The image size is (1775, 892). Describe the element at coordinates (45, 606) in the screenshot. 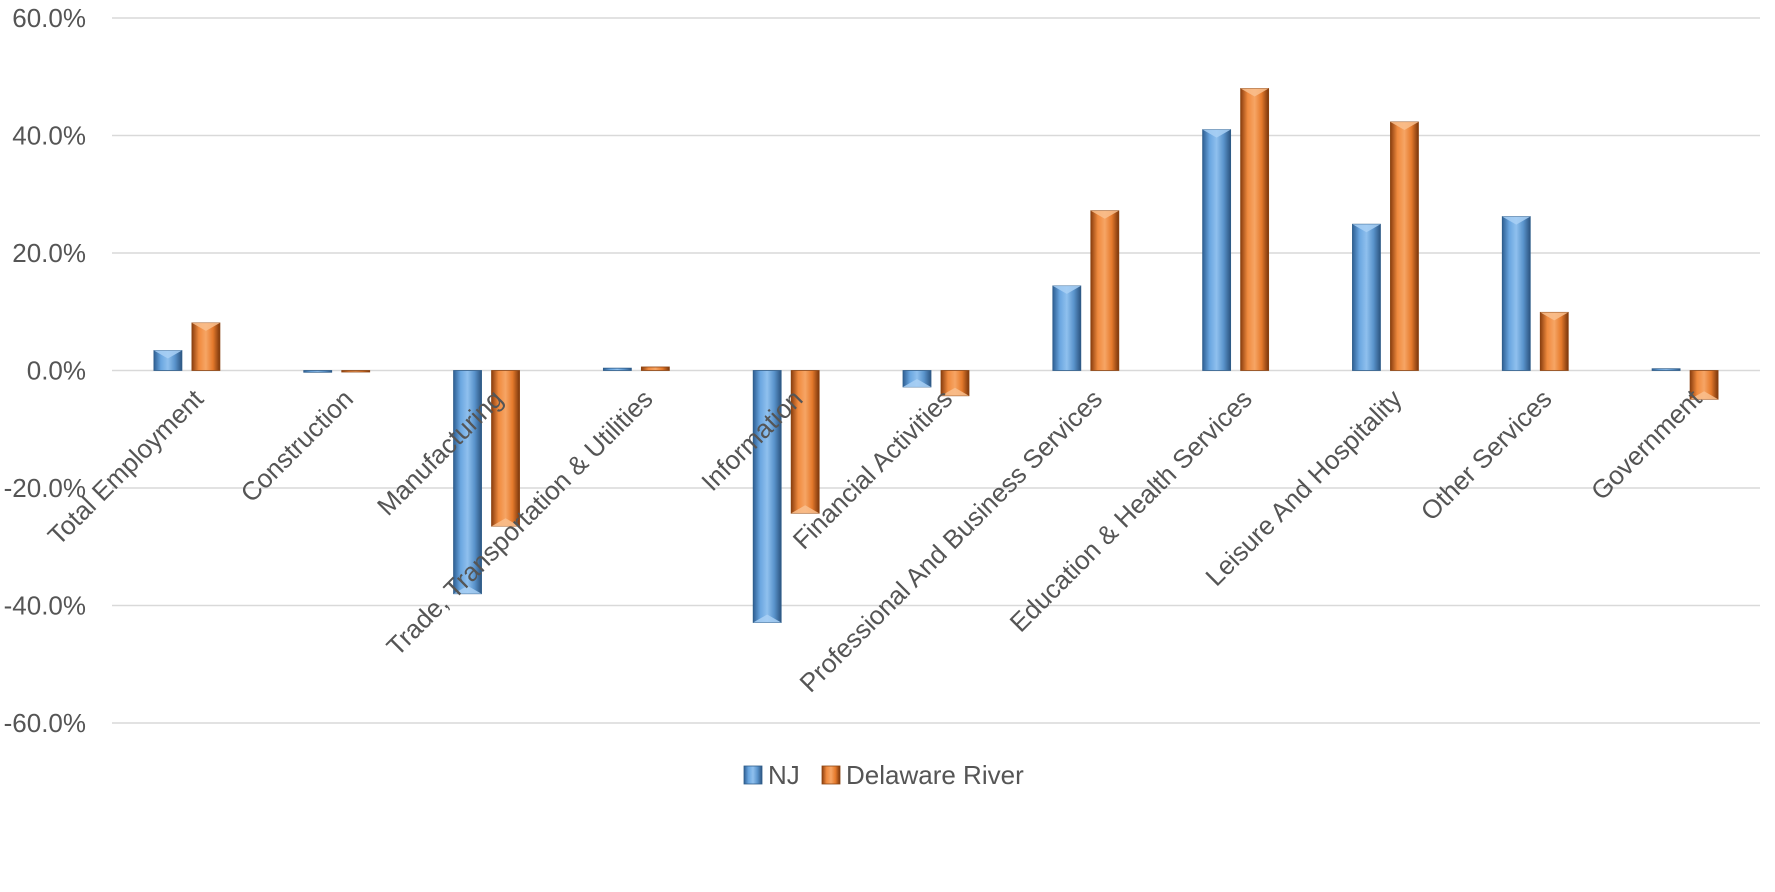

I see `y-tick-label: -40.0%` at that location.